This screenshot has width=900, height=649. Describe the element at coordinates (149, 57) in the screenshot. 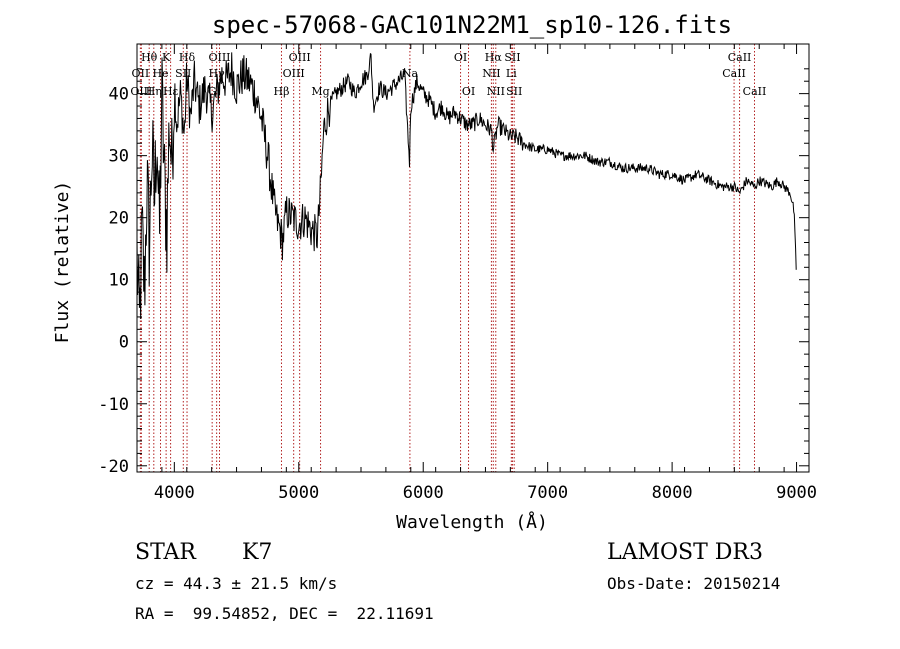

I see `line-label: Hθ` at that location.